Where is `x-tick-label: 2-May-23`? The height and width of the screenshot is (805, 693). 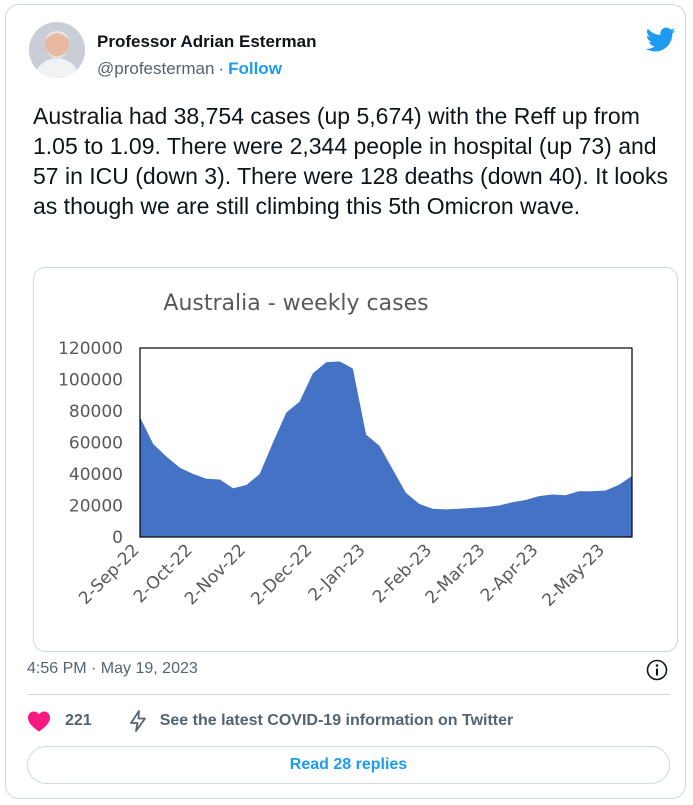 x-tick-label: 2-May-23 is located at coordinates (574, 575).